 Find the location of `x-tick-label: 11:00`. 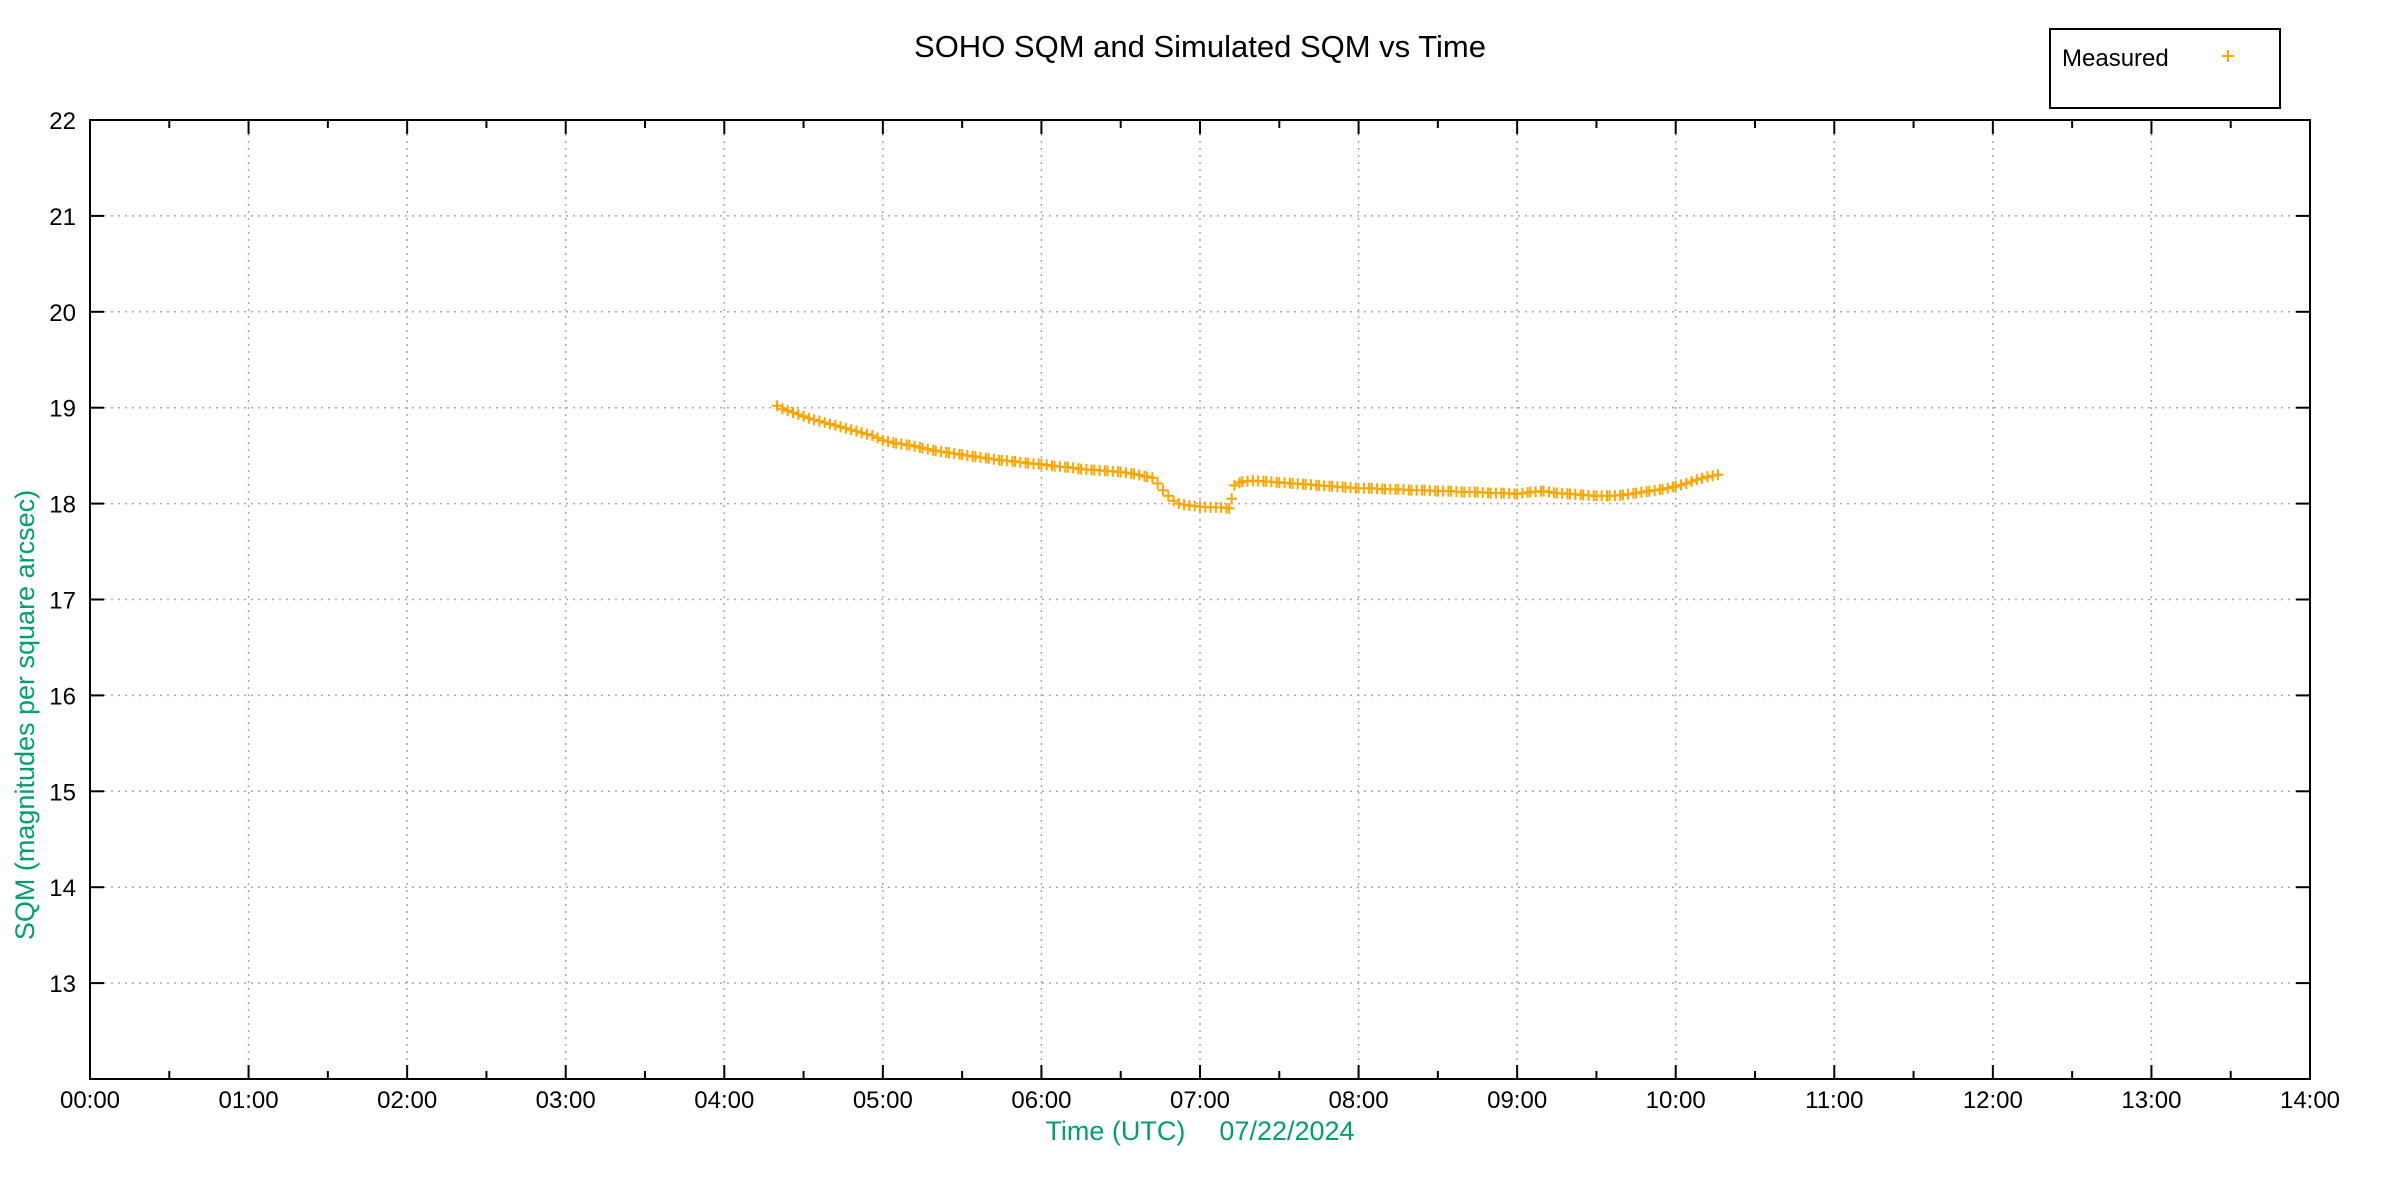

x-tick-label: 11:00 is located at coordinates (1834, 1100).